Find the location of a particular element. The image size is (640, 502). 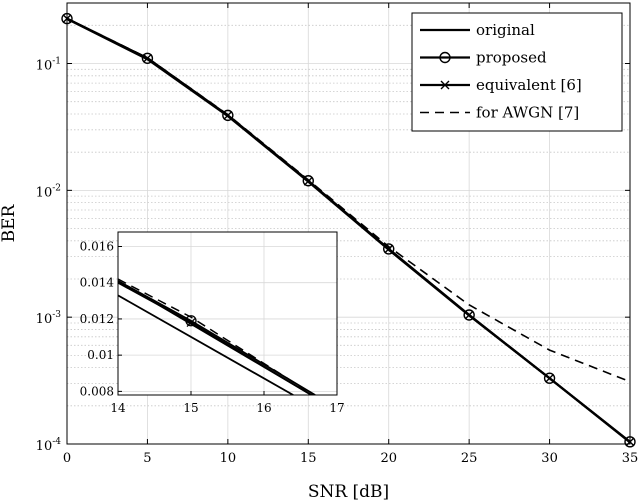

legend-label: original is located at coordinates (505, 30).